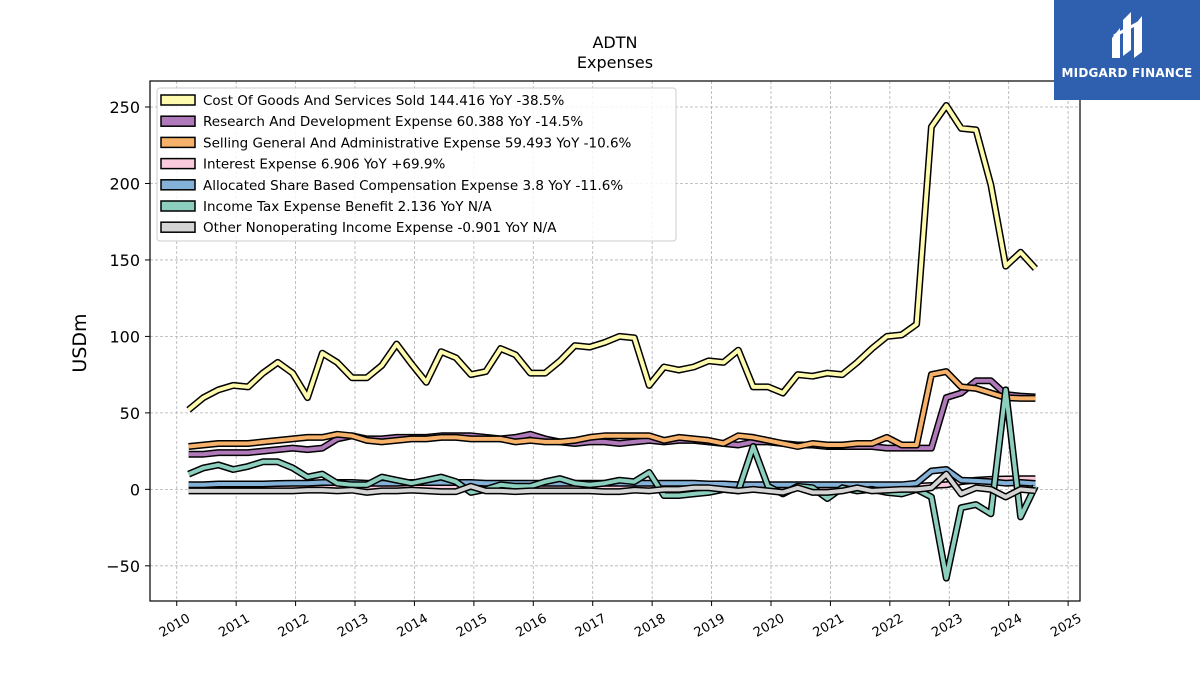 This screenshot has width=1200, height=675. Describe the element at coordinates (234, 626) in the screenshot. I see `x-tick-label: 2011` at that location.